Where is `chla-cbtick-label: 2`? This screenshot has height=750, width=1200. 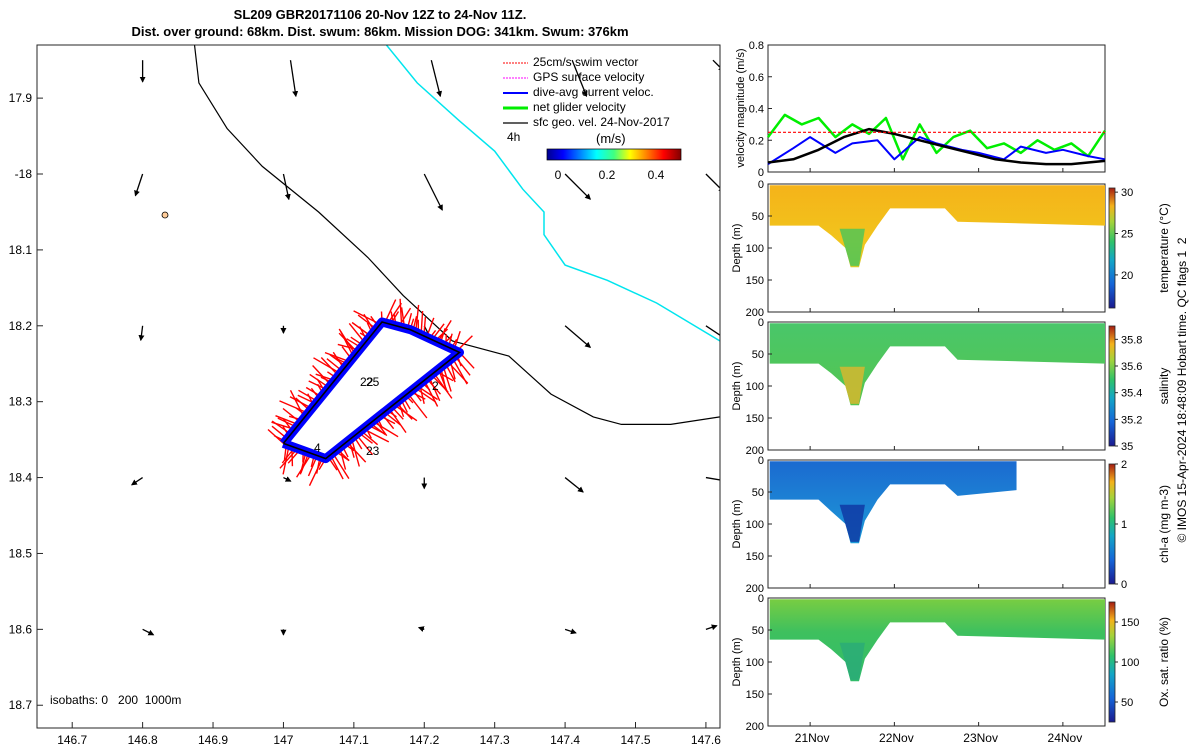 chla-cbtick-label: 2 is located at coordinates (1124, 465).